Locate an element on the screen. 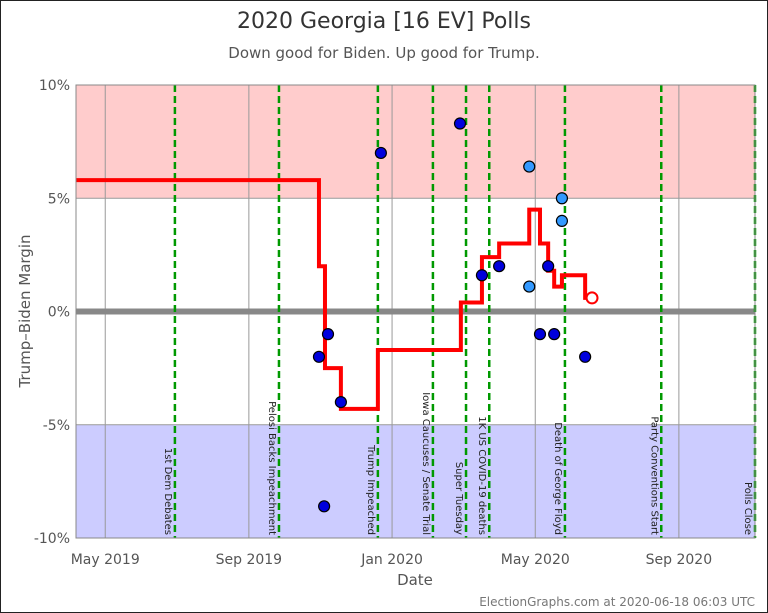 The width and height of the screenshot is (768, 613). current-average is located at coordinates (592, 298).